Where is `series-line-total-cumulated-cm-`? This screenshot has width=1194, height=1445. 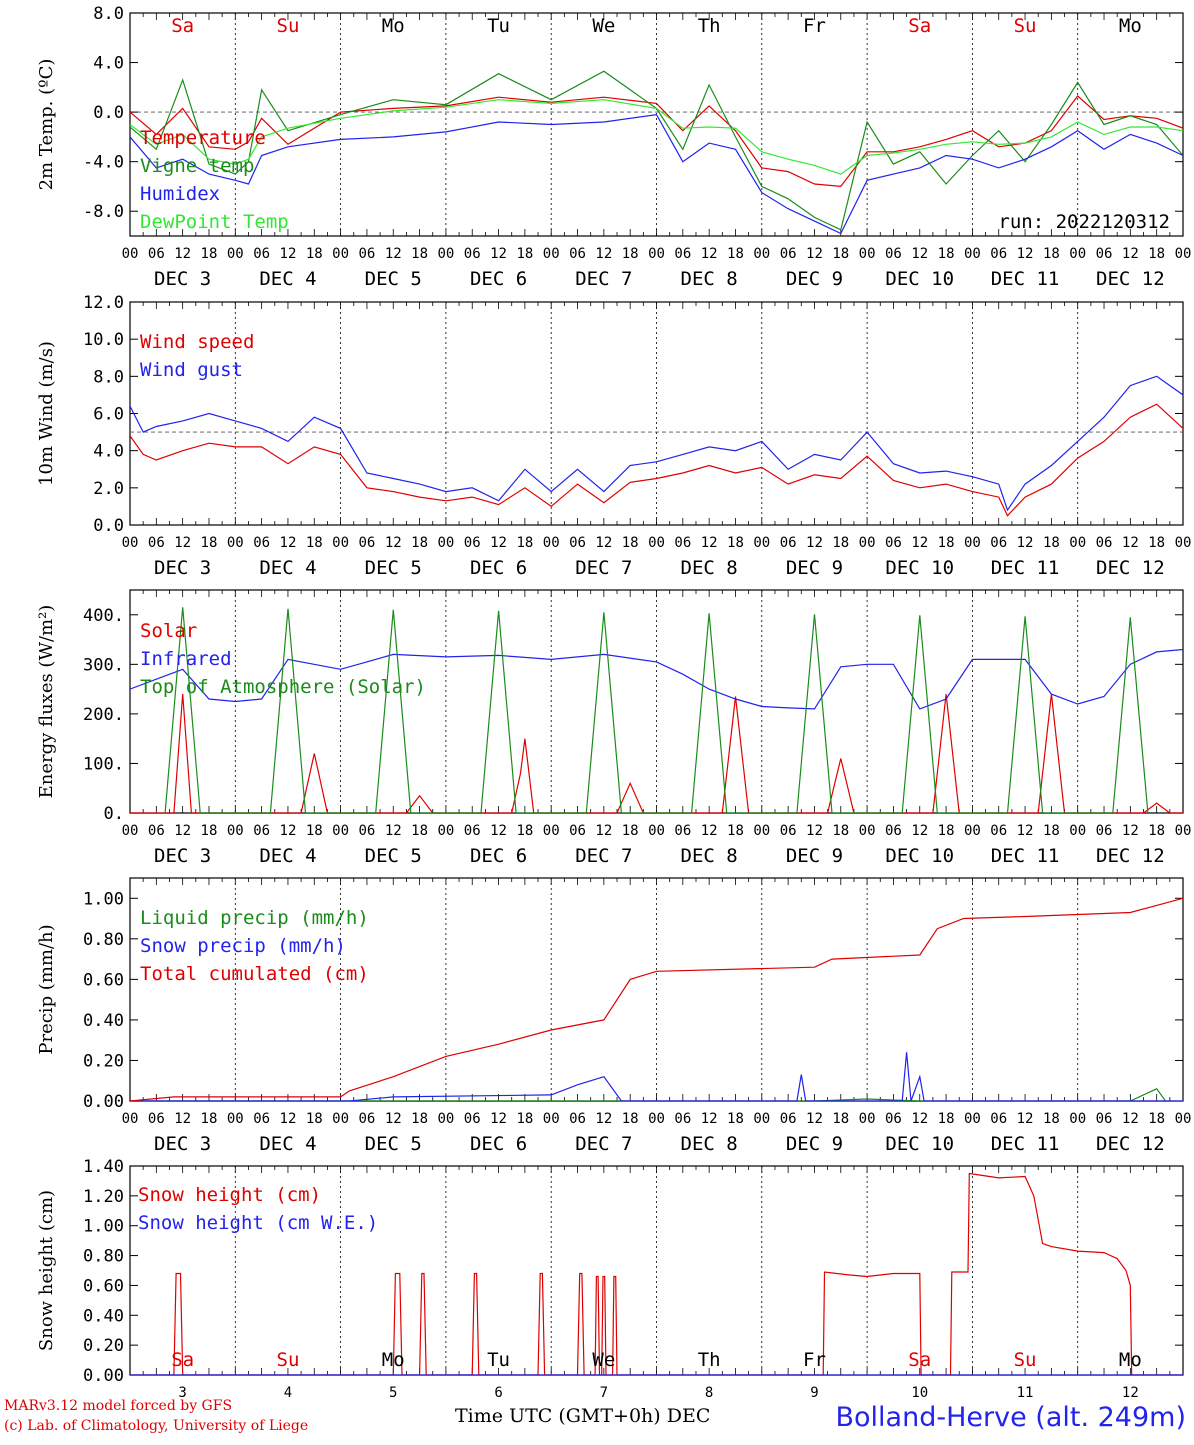 series-line-total-cumulated-cm- is located at coordinates (656, 999).